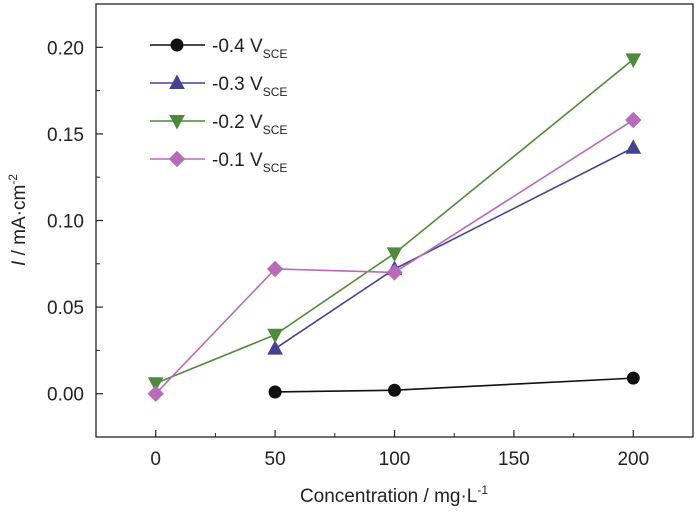  Describe the element at coordinates (65, 395) in the screenshot. I see `y-tick-label: 0.00` at that location.